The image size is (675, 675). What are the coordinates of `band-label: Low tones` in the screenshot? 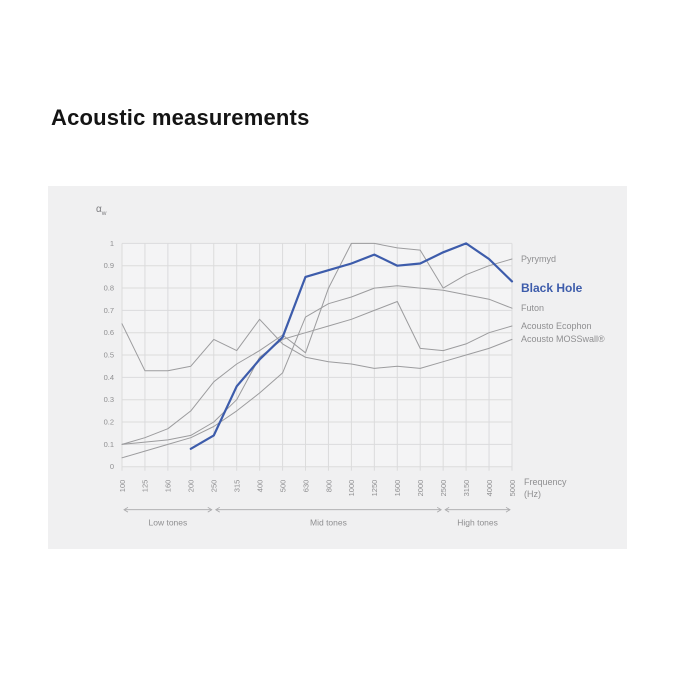 It's located at (168, 523).